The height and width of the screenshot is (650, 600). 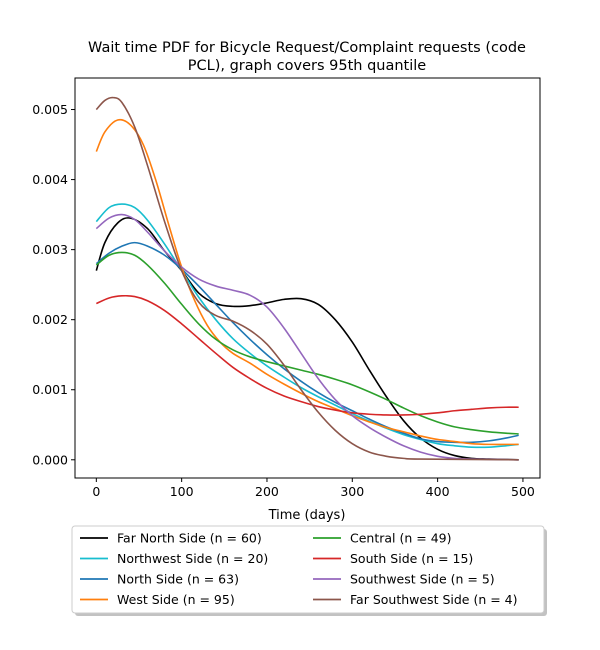 I want to click on legend-item-1: Northwest Side (n = 20), so click(x=174, y=558).